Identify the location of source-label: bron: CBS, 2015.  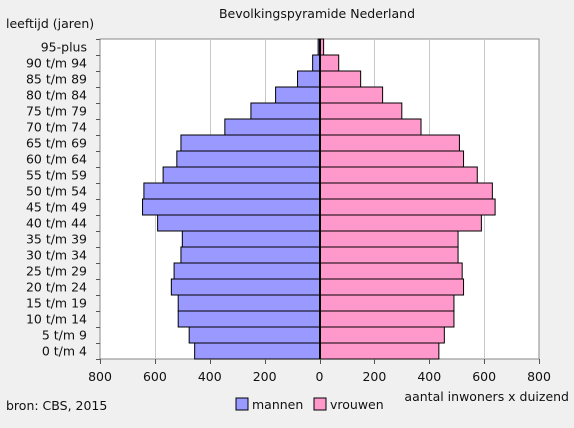
(56, 405).